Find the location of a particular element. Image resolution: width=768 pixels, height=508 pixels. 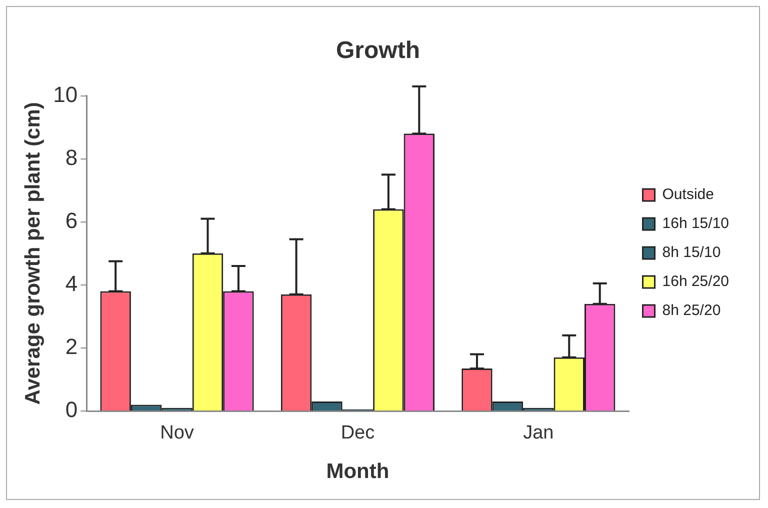

legend-label: 16h 15/10 is located at coordinates (696, 223).